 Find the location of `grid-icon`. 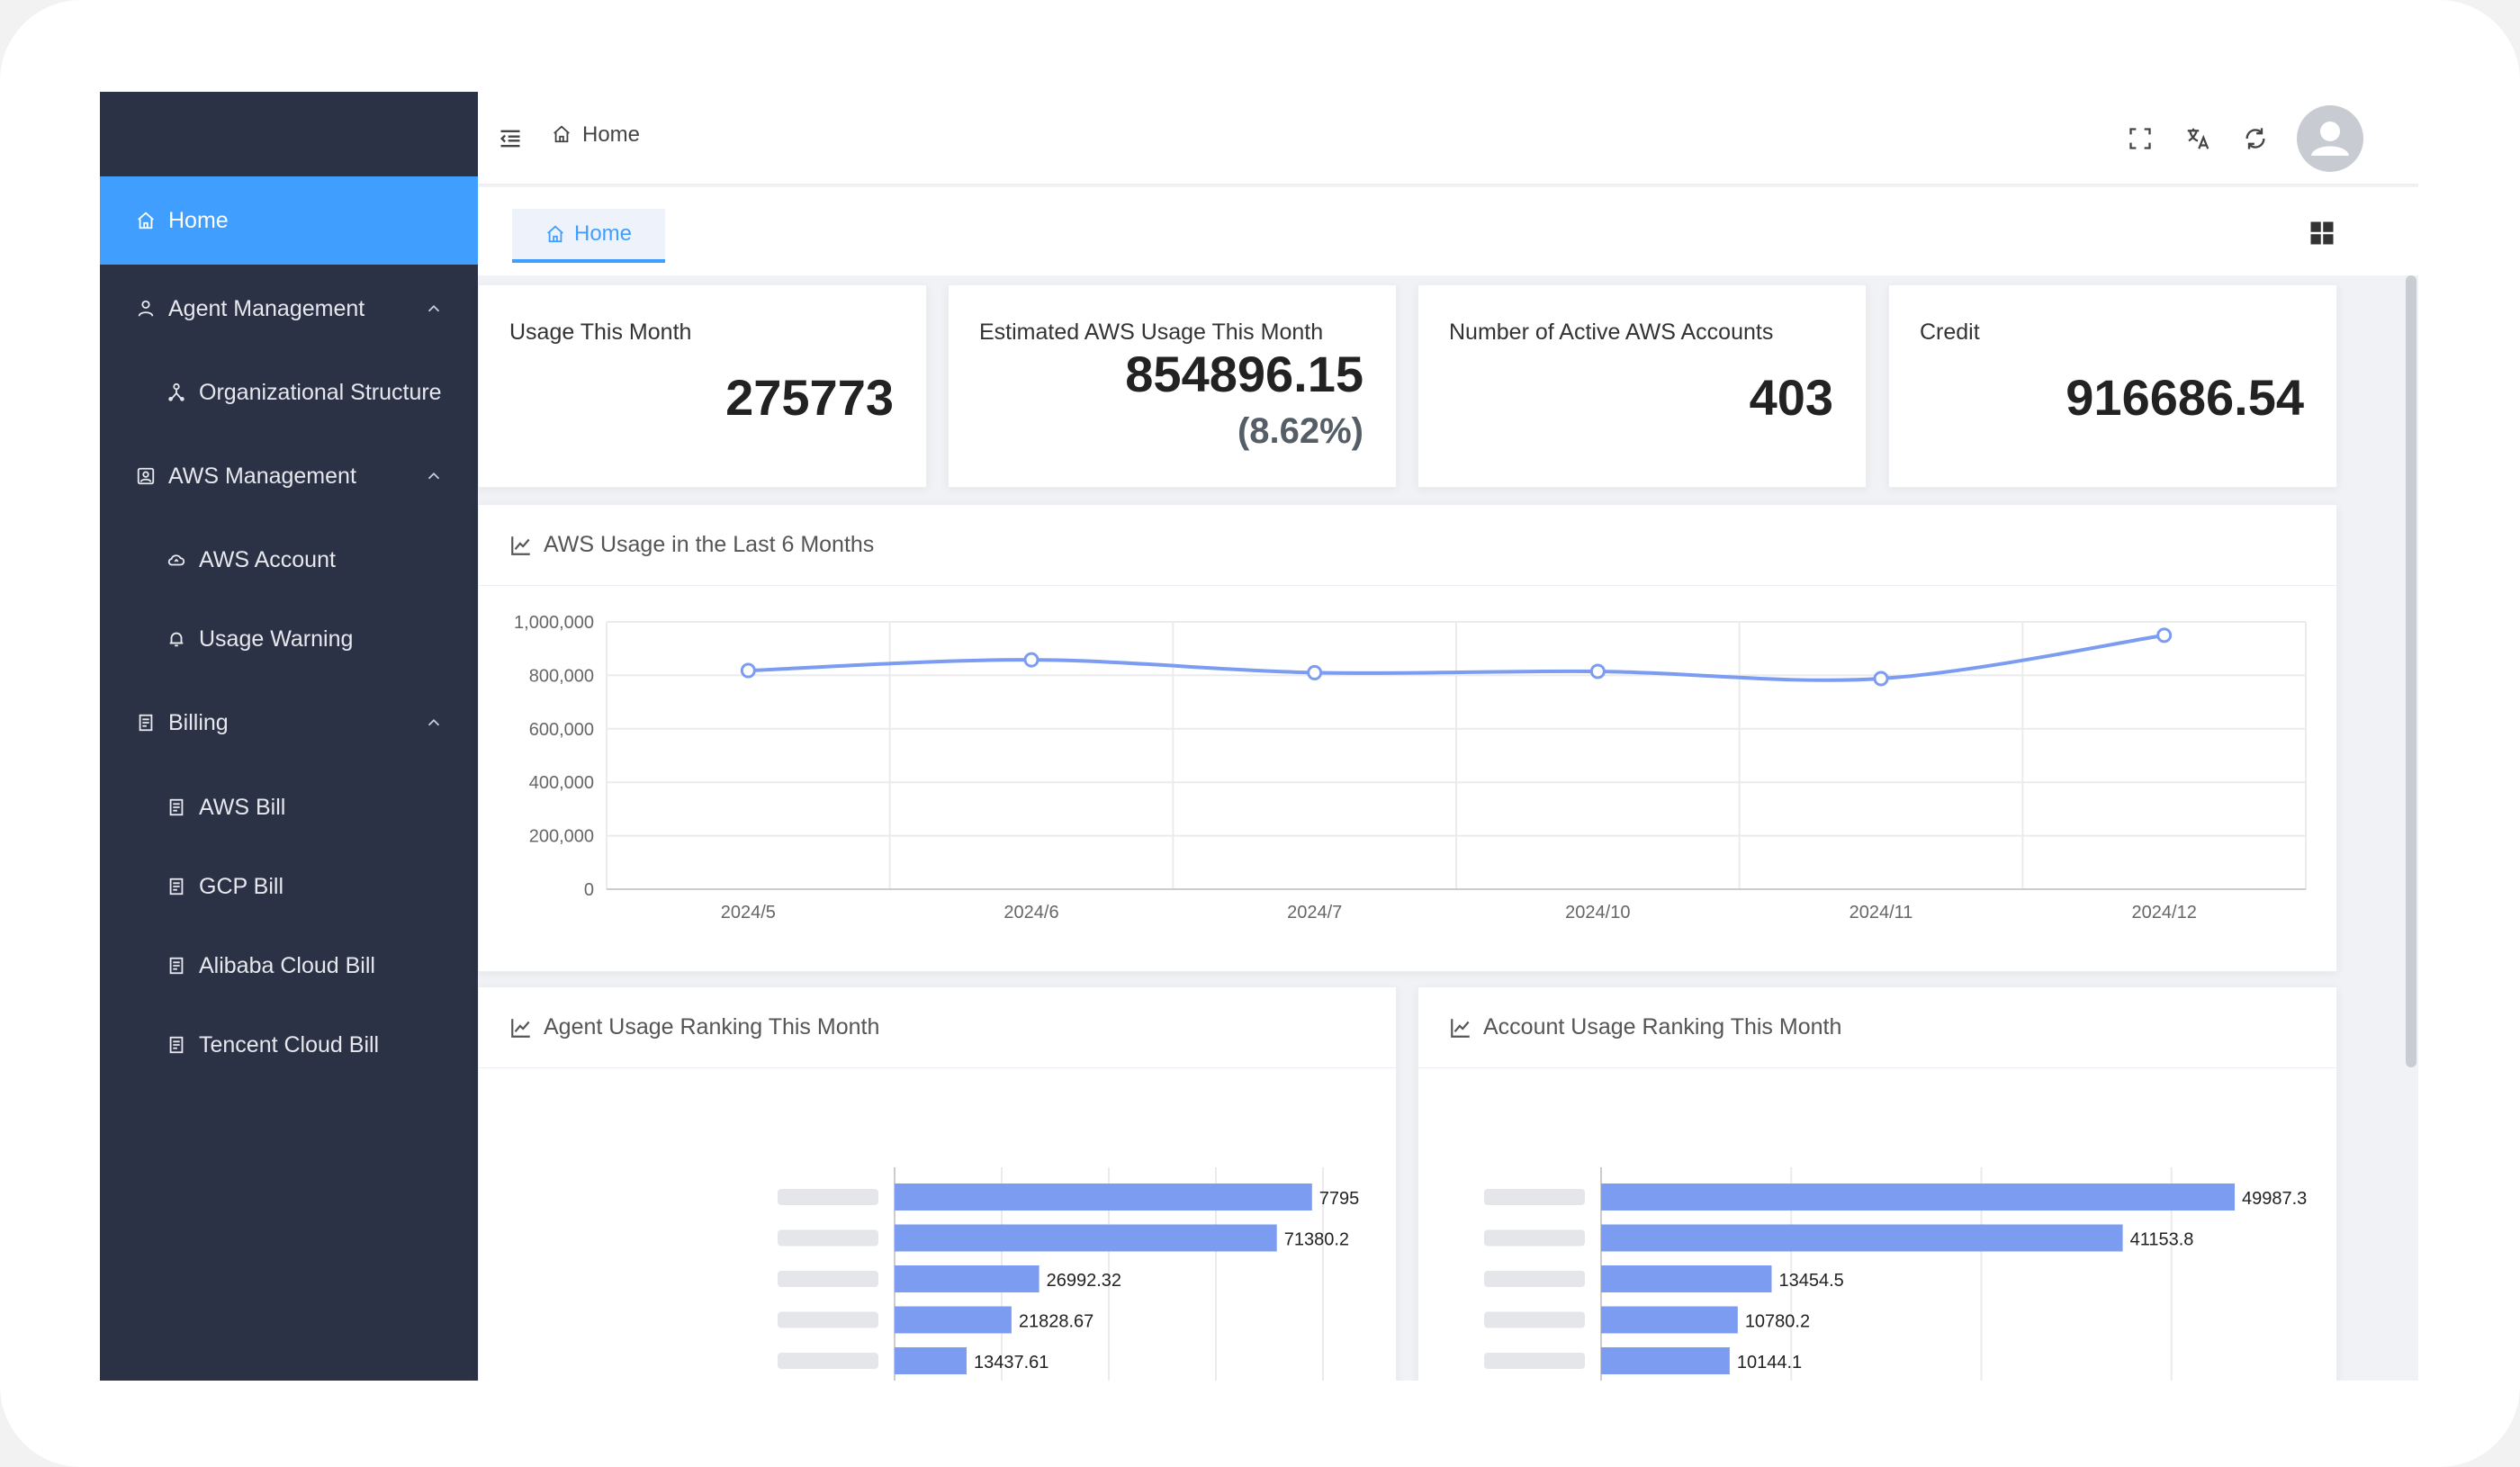

grid-icon is located at coordinates (2322, 234).